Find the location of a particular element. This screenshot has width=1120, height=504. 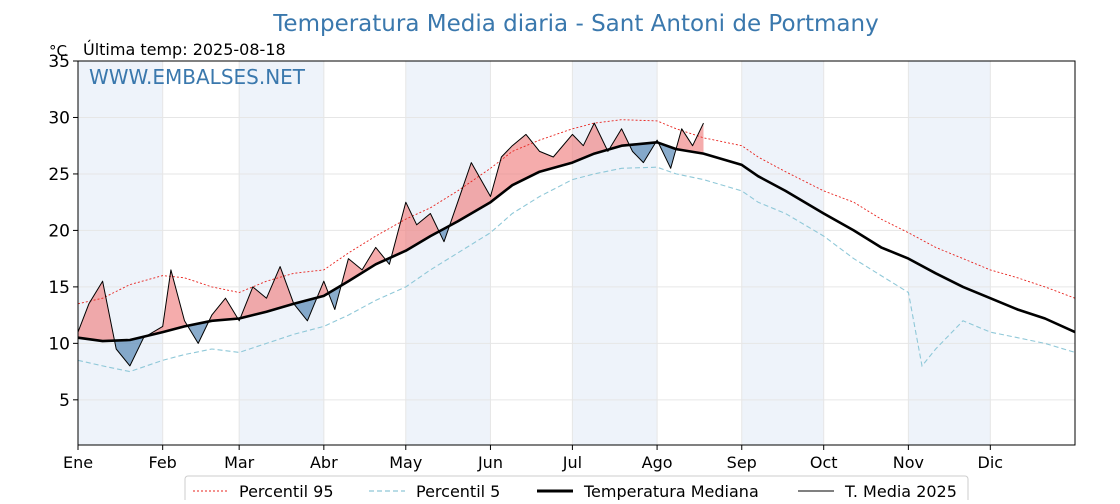

month-band-mar is located at coordinates (281, 253).